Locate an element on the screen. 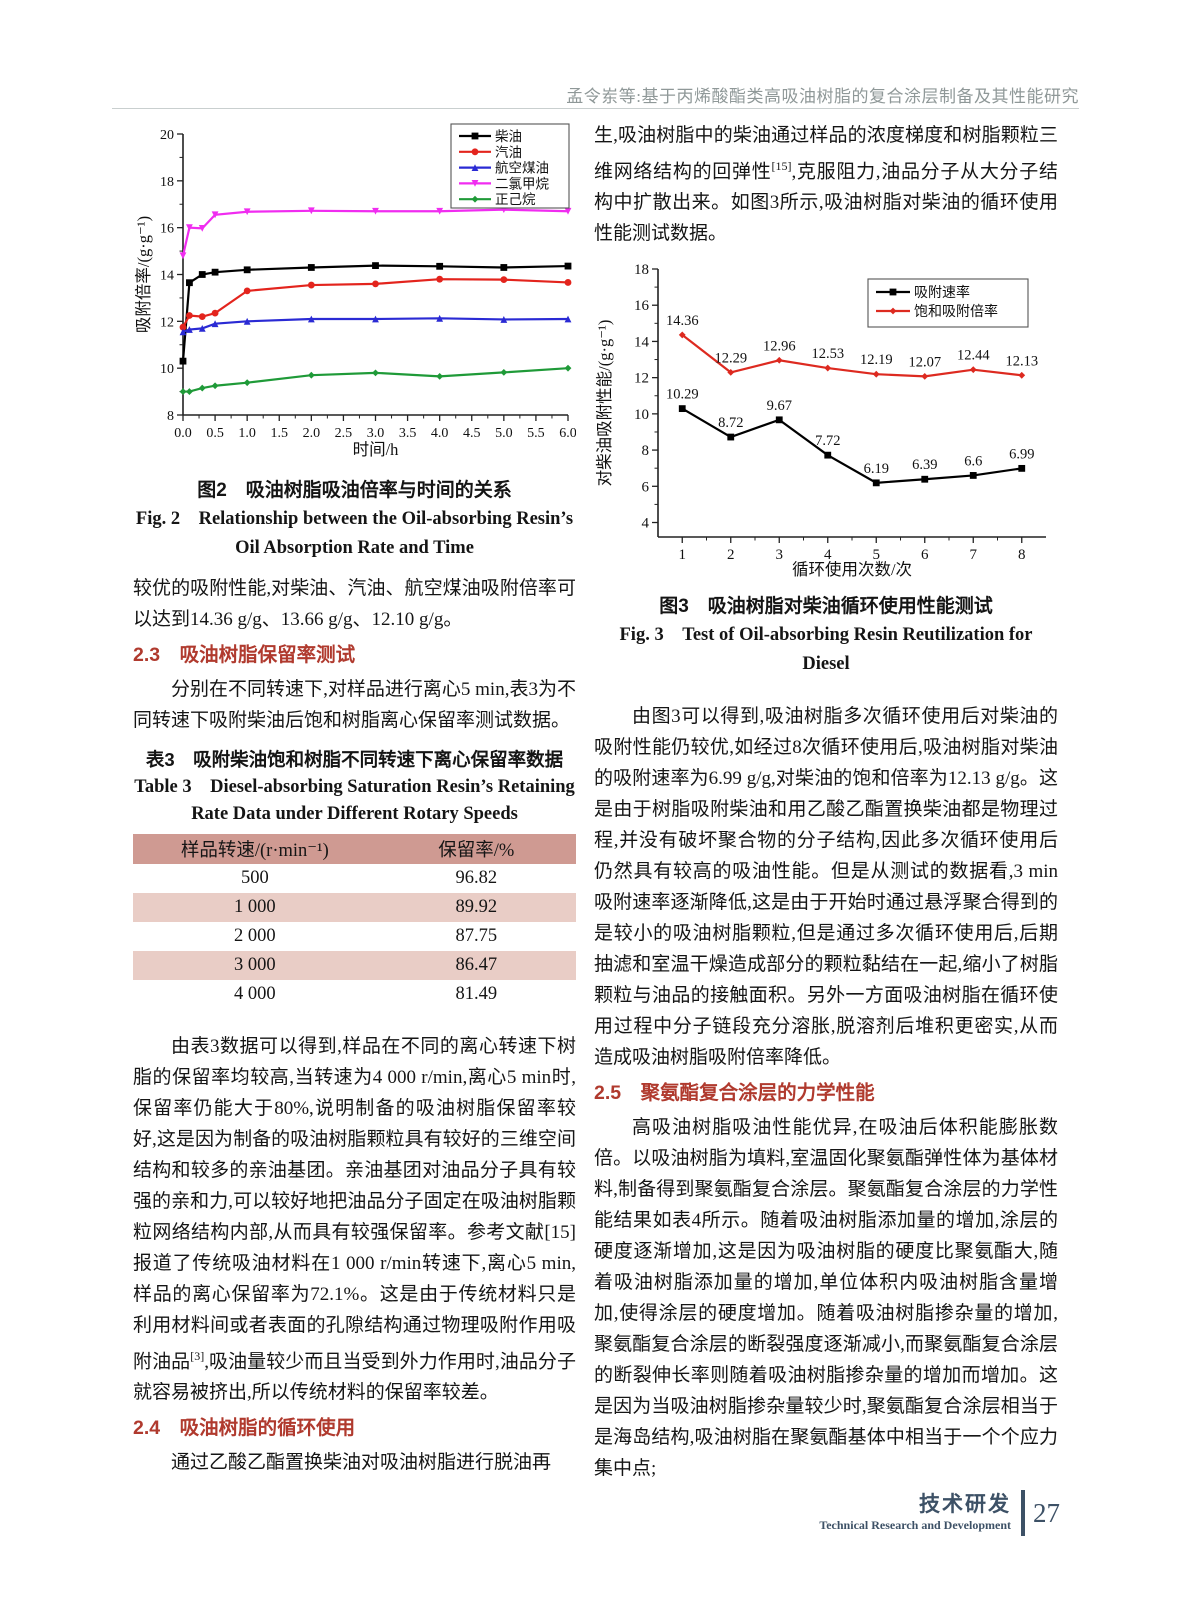  svg-text: 饱和吸附倍率 is located at coordinates (956, 311).